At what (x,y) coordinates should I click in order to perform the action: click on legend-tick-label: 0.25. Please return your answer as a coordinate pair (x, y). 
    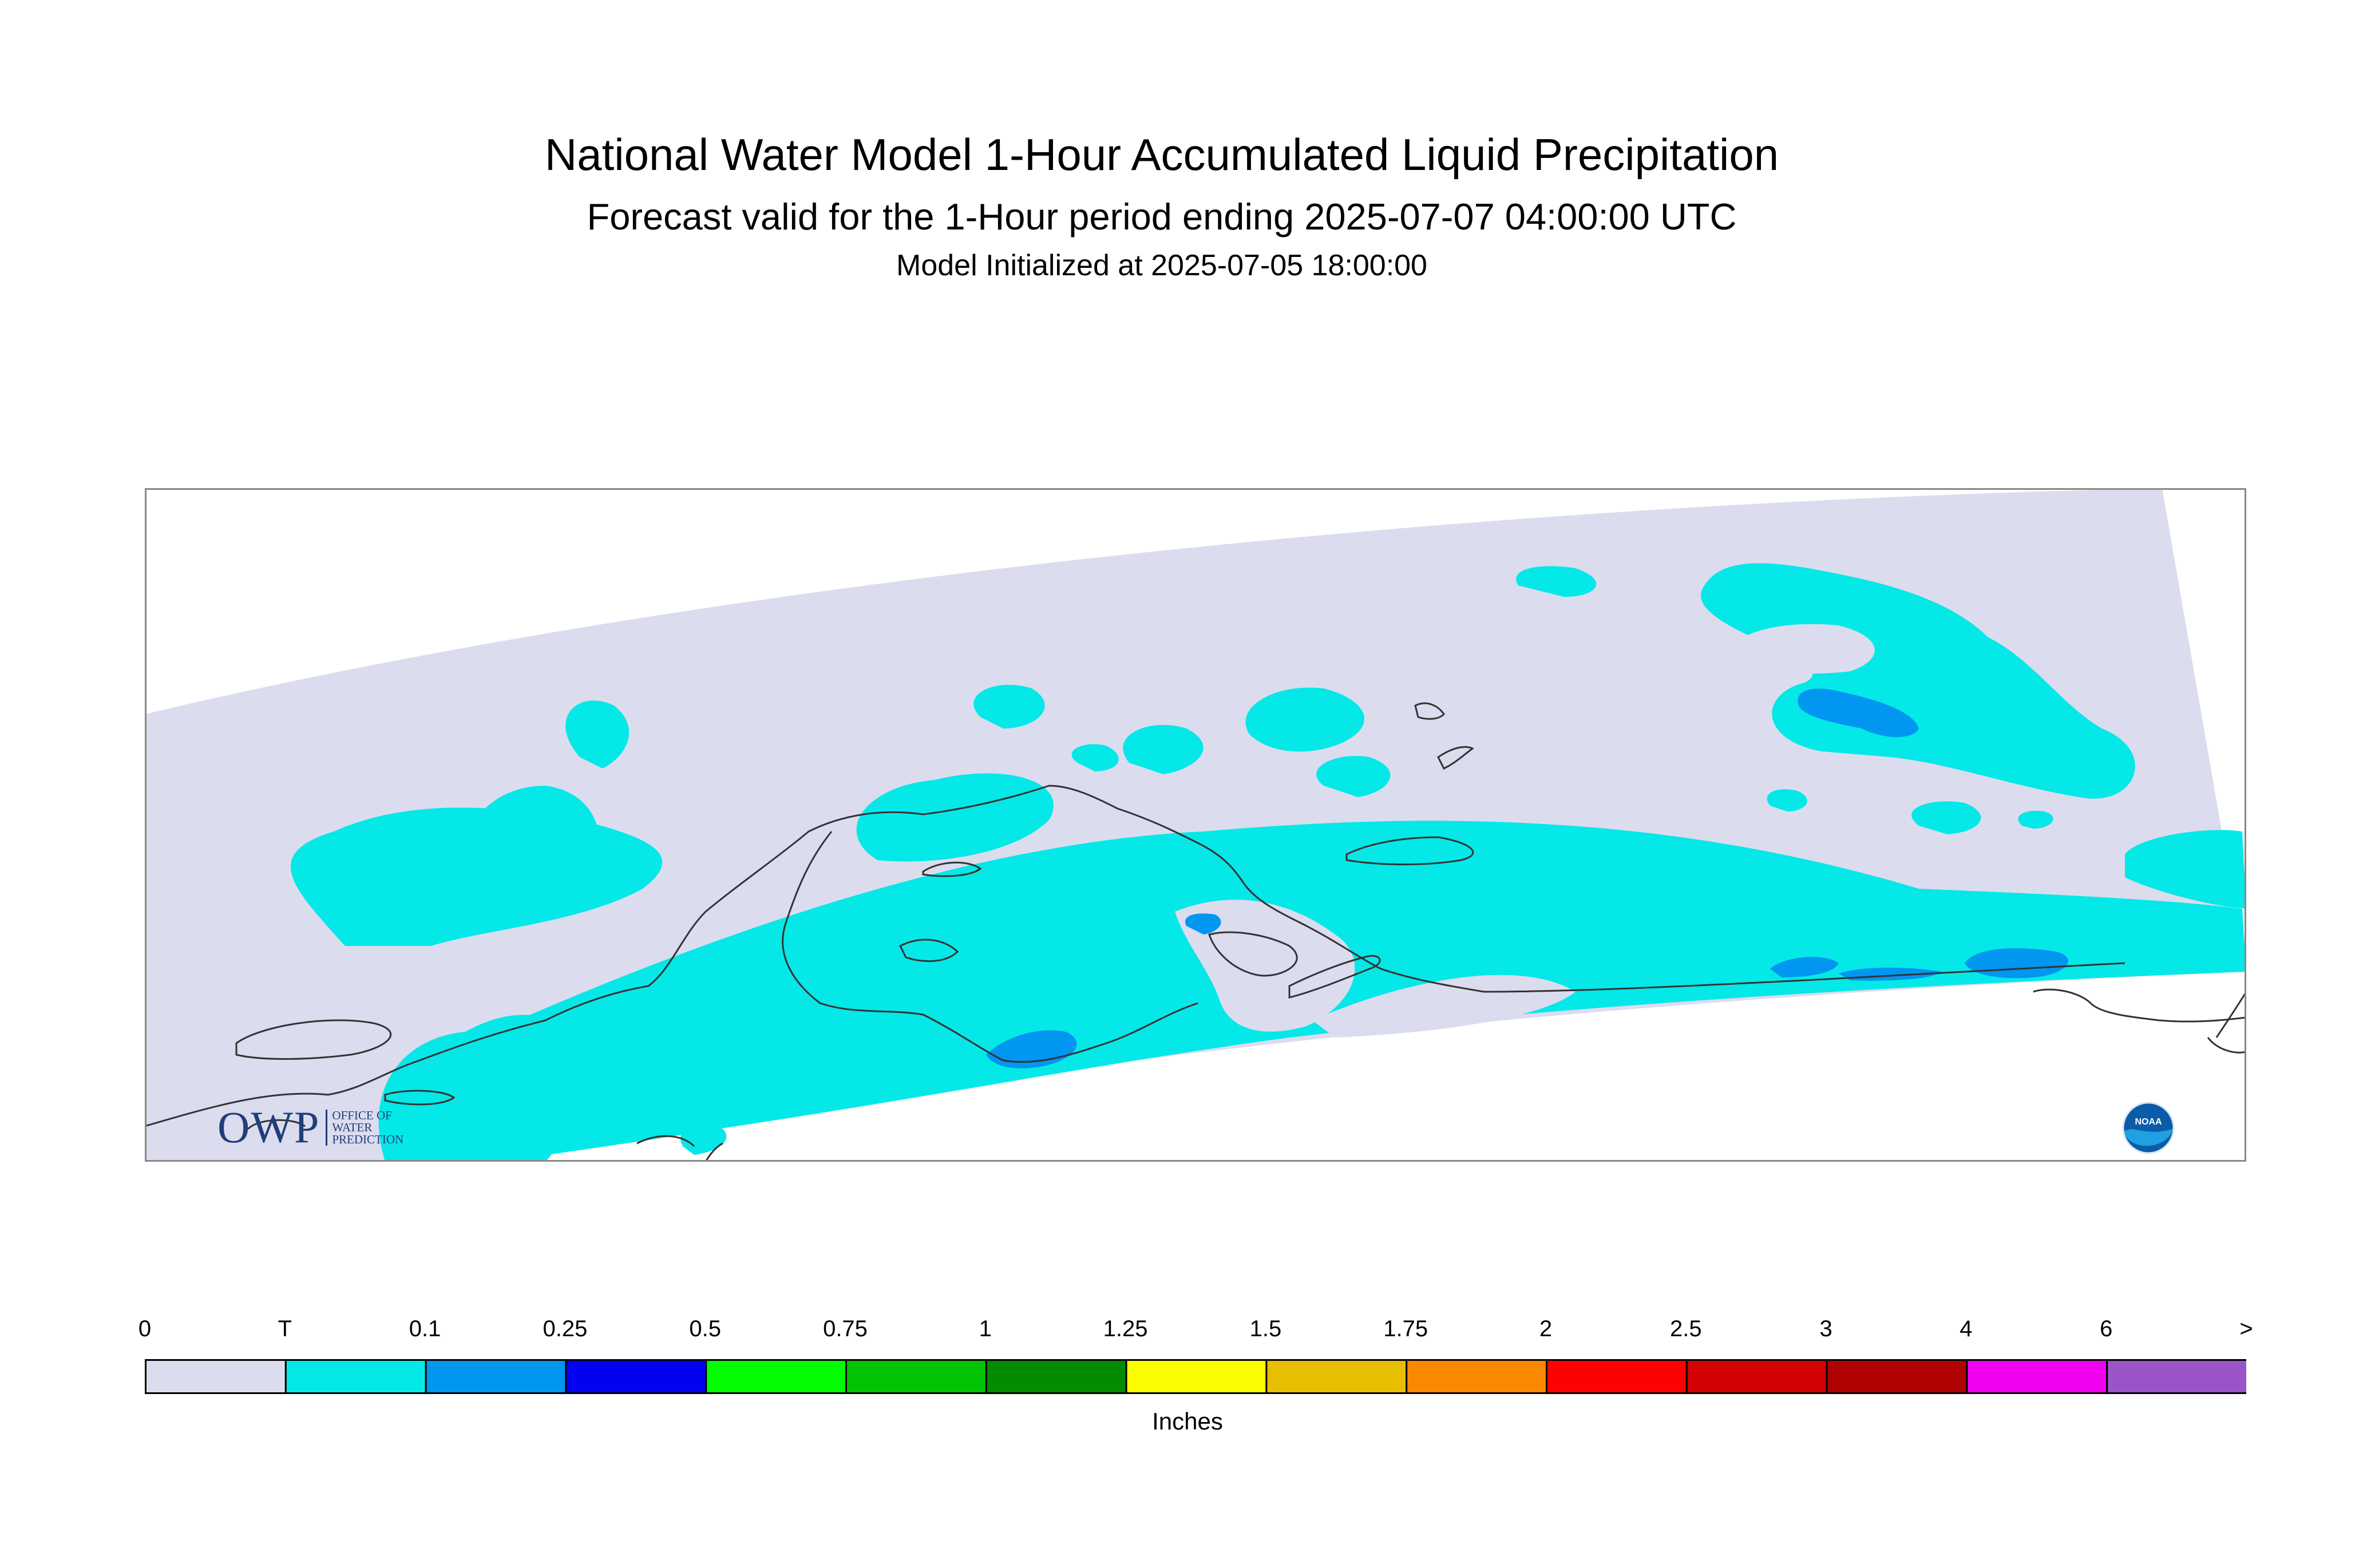
    Looking at the image, I should click on (565, 1328).